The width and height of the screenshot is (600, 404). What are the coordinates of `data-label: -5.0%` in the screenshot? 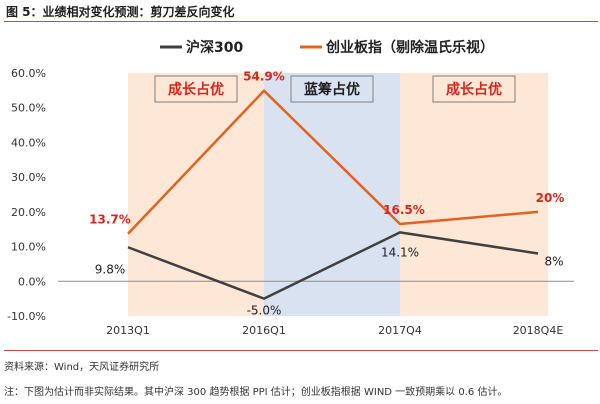 It's located at (264, 311).